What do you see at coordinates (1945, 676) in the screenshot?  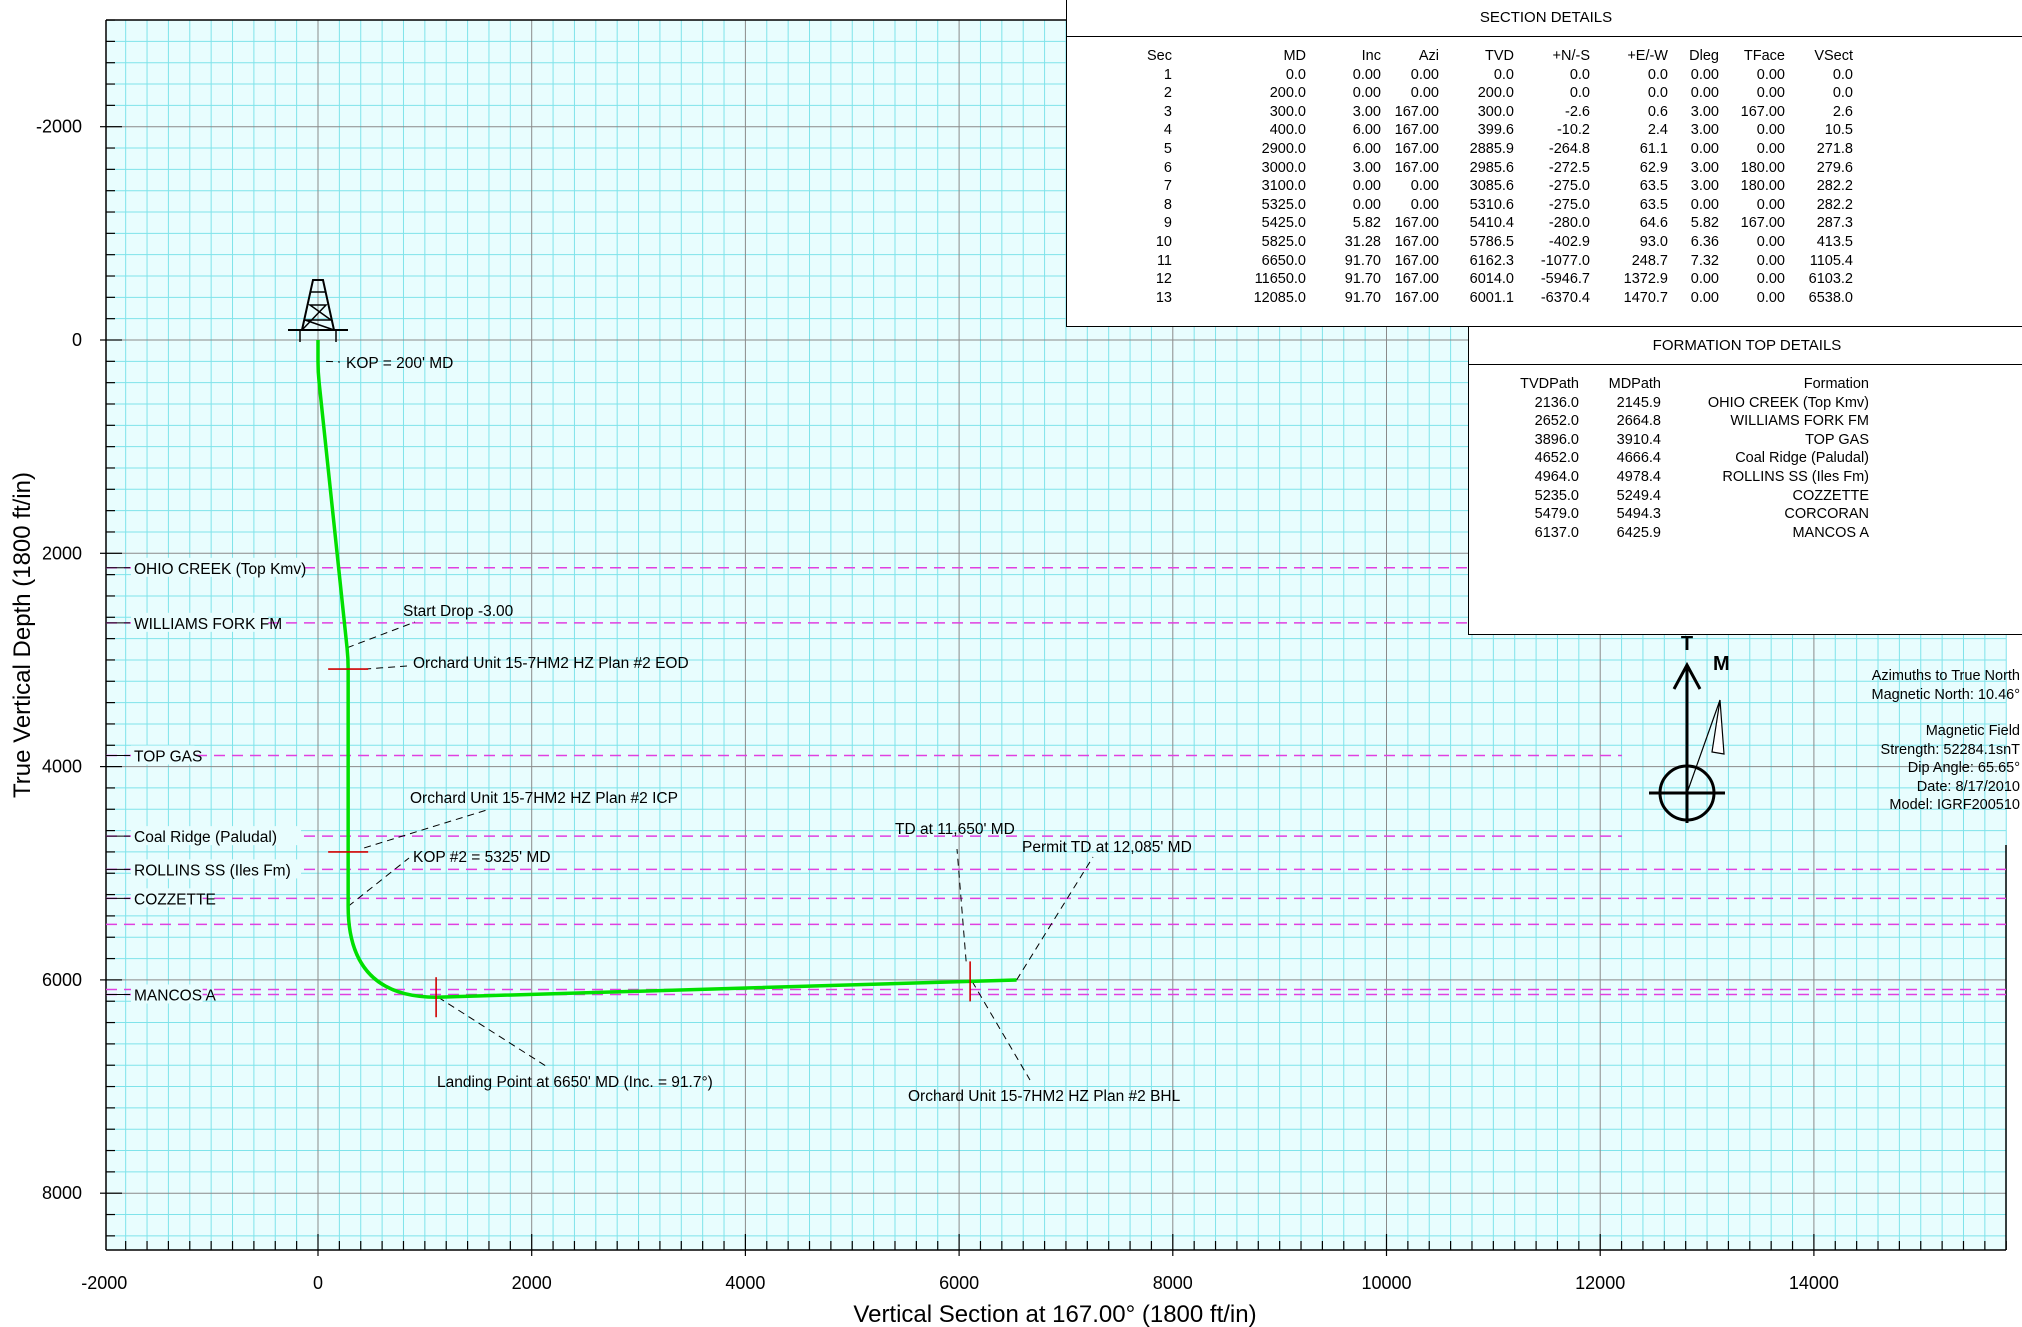 I see `azimuth-note-line: Azimuths to True North` at bounding box center [1945, 676].